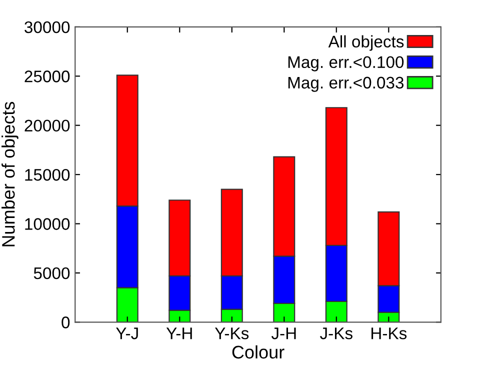  Describe the element at coordinates (47, 27) in the screenshot. I see `y-tick-label: 30000` at that location.